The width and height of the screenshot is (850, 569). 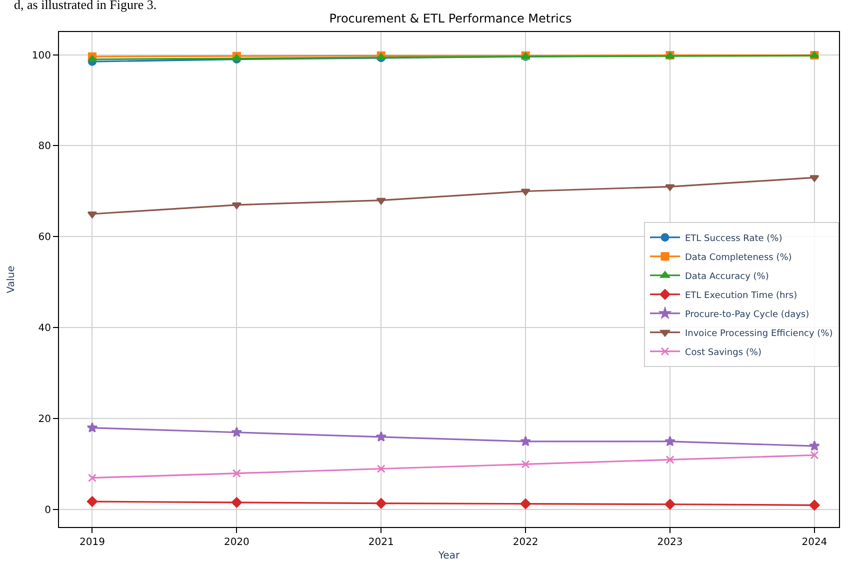 What do you see at coordinates (727, 277) in the screenshot?
I see `legend-label: Data Accuracy (%)` at bounding box center [727, 277].